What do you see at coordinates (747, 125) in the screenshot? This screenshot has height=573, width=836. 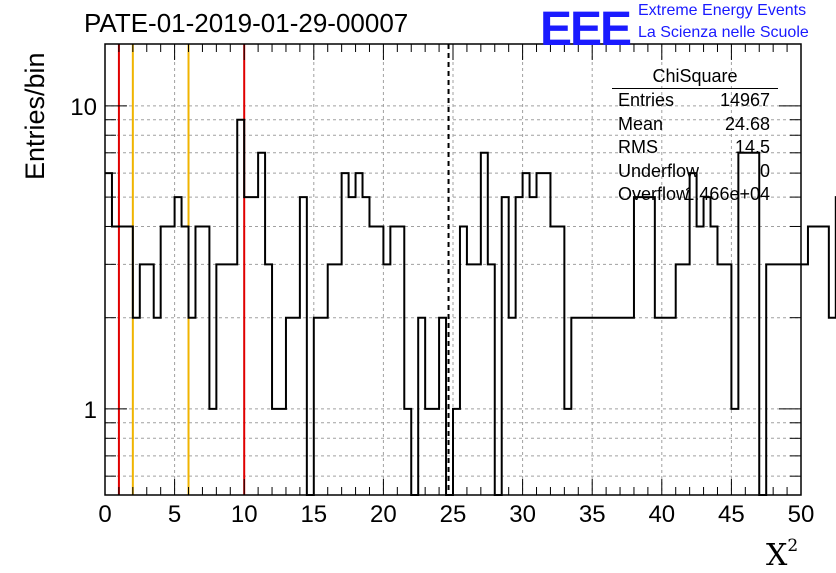 I see `stats-value: 24.68` at bounding box center [747, 125].